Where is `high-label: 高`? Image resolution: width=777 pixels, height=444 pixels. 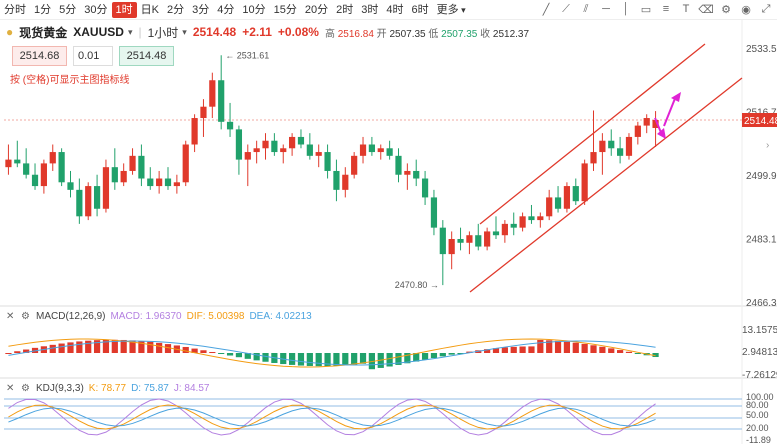
high-label: 高 is located at coordinates (329, 34).